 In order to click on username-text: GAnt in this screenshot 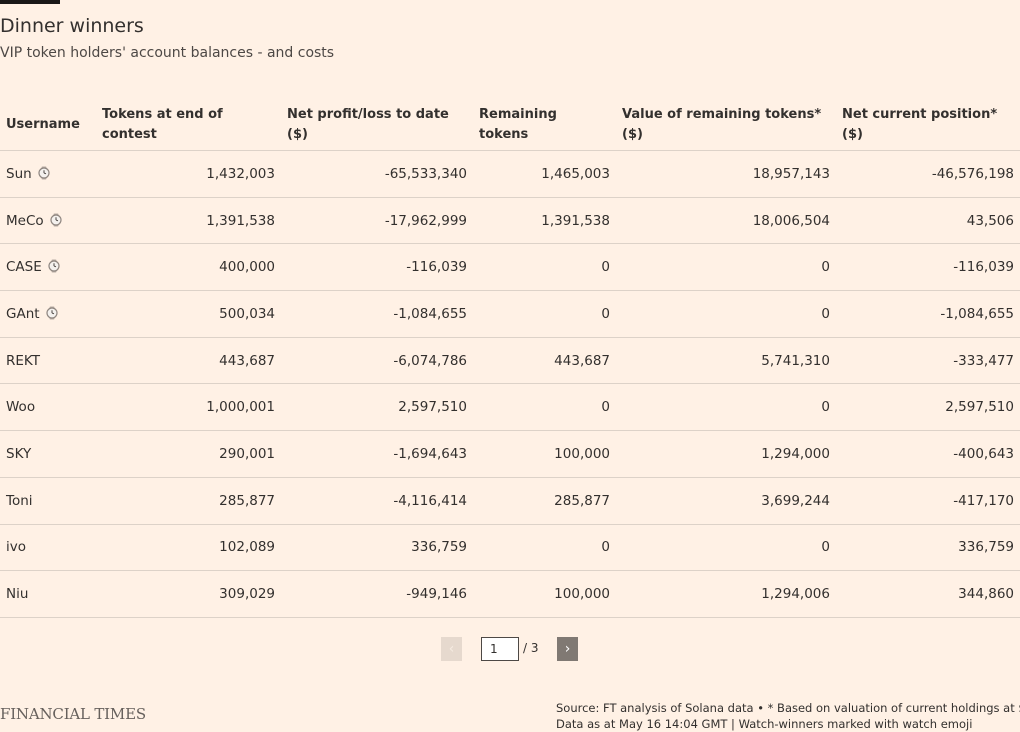, I will do `click(23, 313)`.